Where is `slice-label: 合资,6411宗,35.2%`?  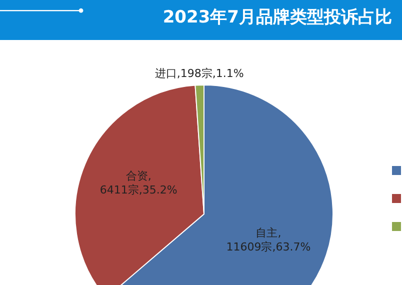
slice-label: 合资,6411宗,35.2% is located at coordinates (139, 183).